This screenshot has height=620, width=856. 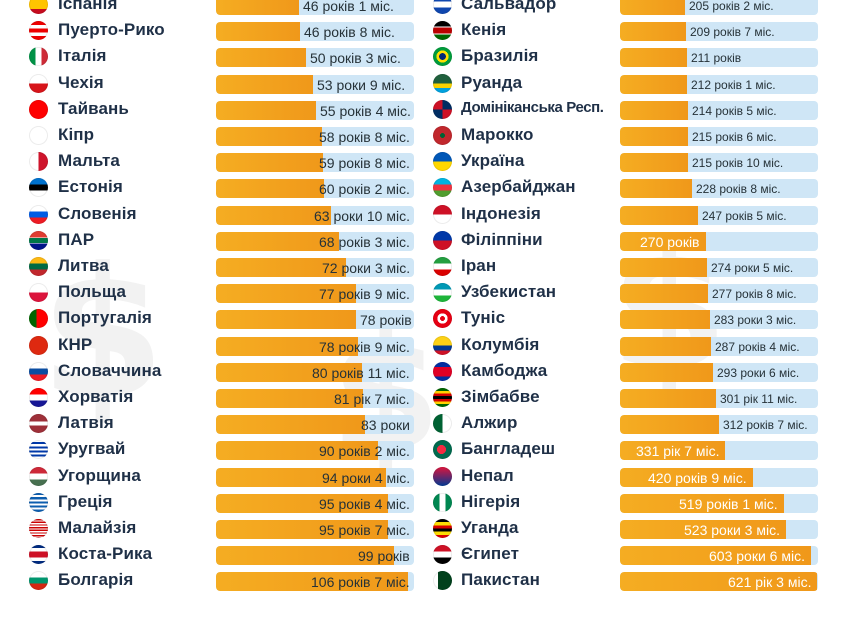 What do you see at coordinates (428, 293) in the screenshot?
I see `bar-row: Узбекистан 277 років 8 міс.` at bounding box center [428, 293].